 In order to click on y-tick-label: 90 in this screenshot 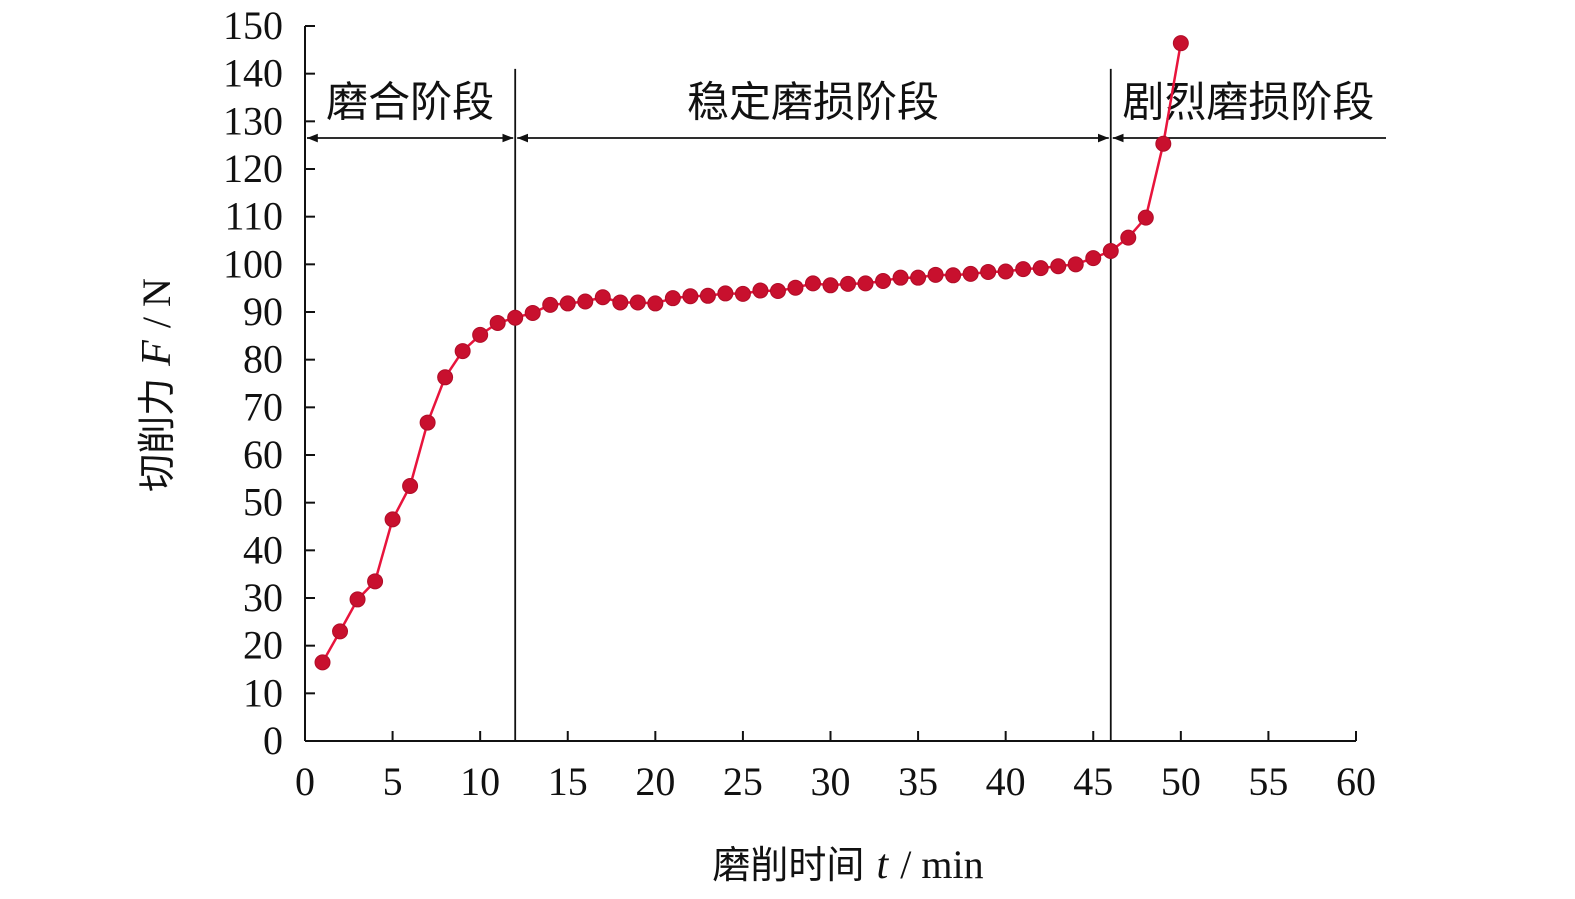, I will do `click(263, 311)`.